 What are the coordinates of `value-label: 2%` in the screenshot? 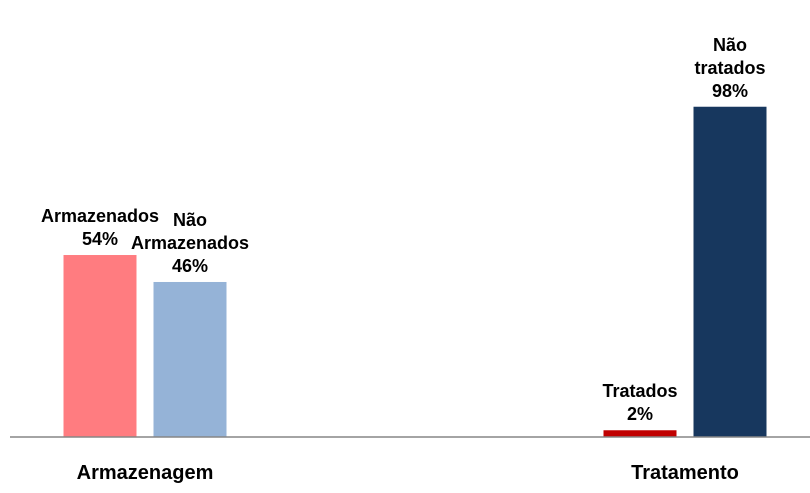 It's located at (639, 414).